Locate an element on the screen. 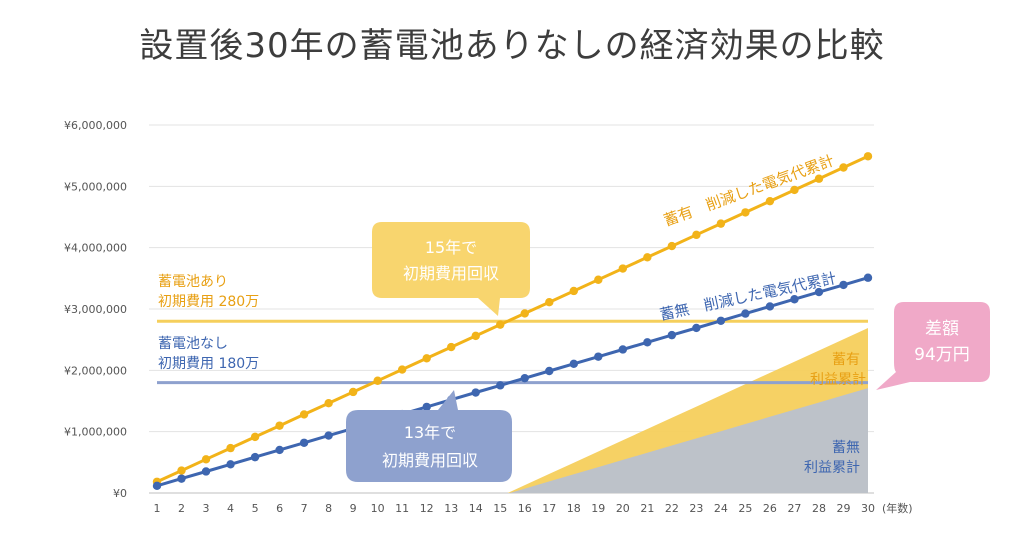  x-tick-label: 20 is located at coordinates (623, 508).